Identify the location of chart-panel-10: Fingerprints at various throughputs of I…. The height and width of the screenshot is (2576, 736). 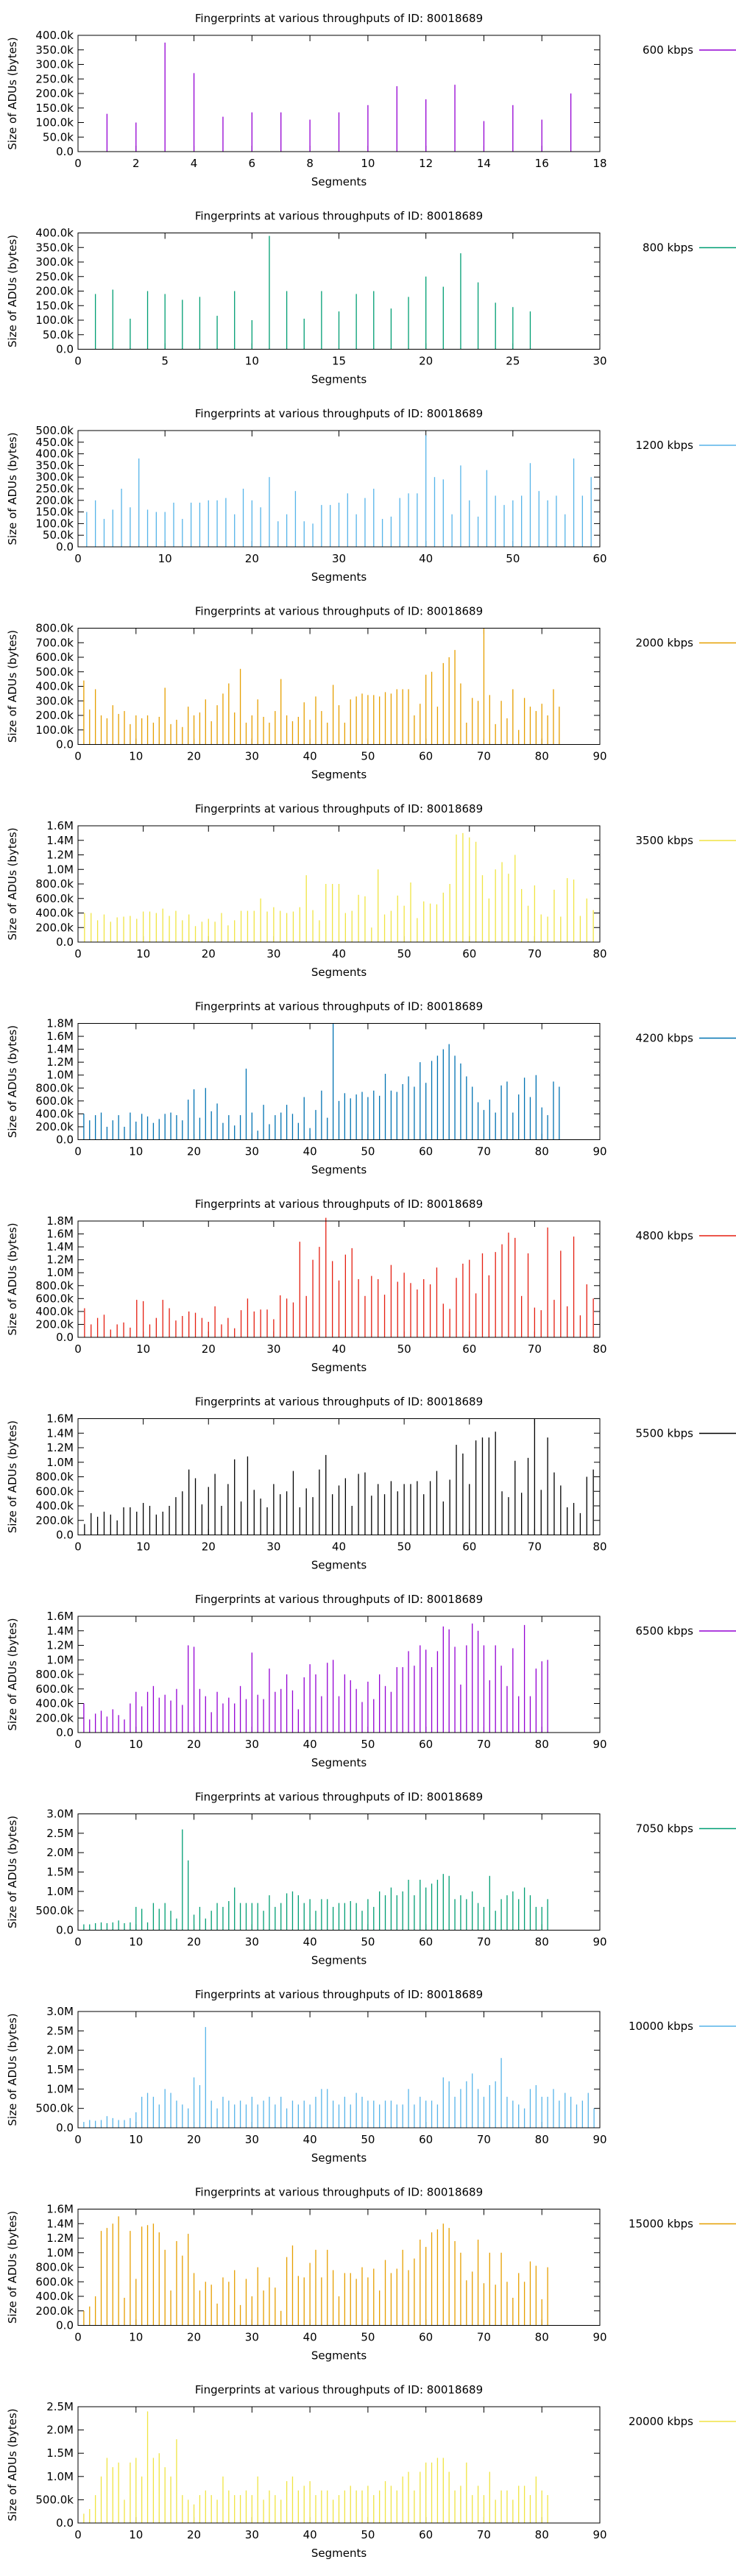
(371, 1879).